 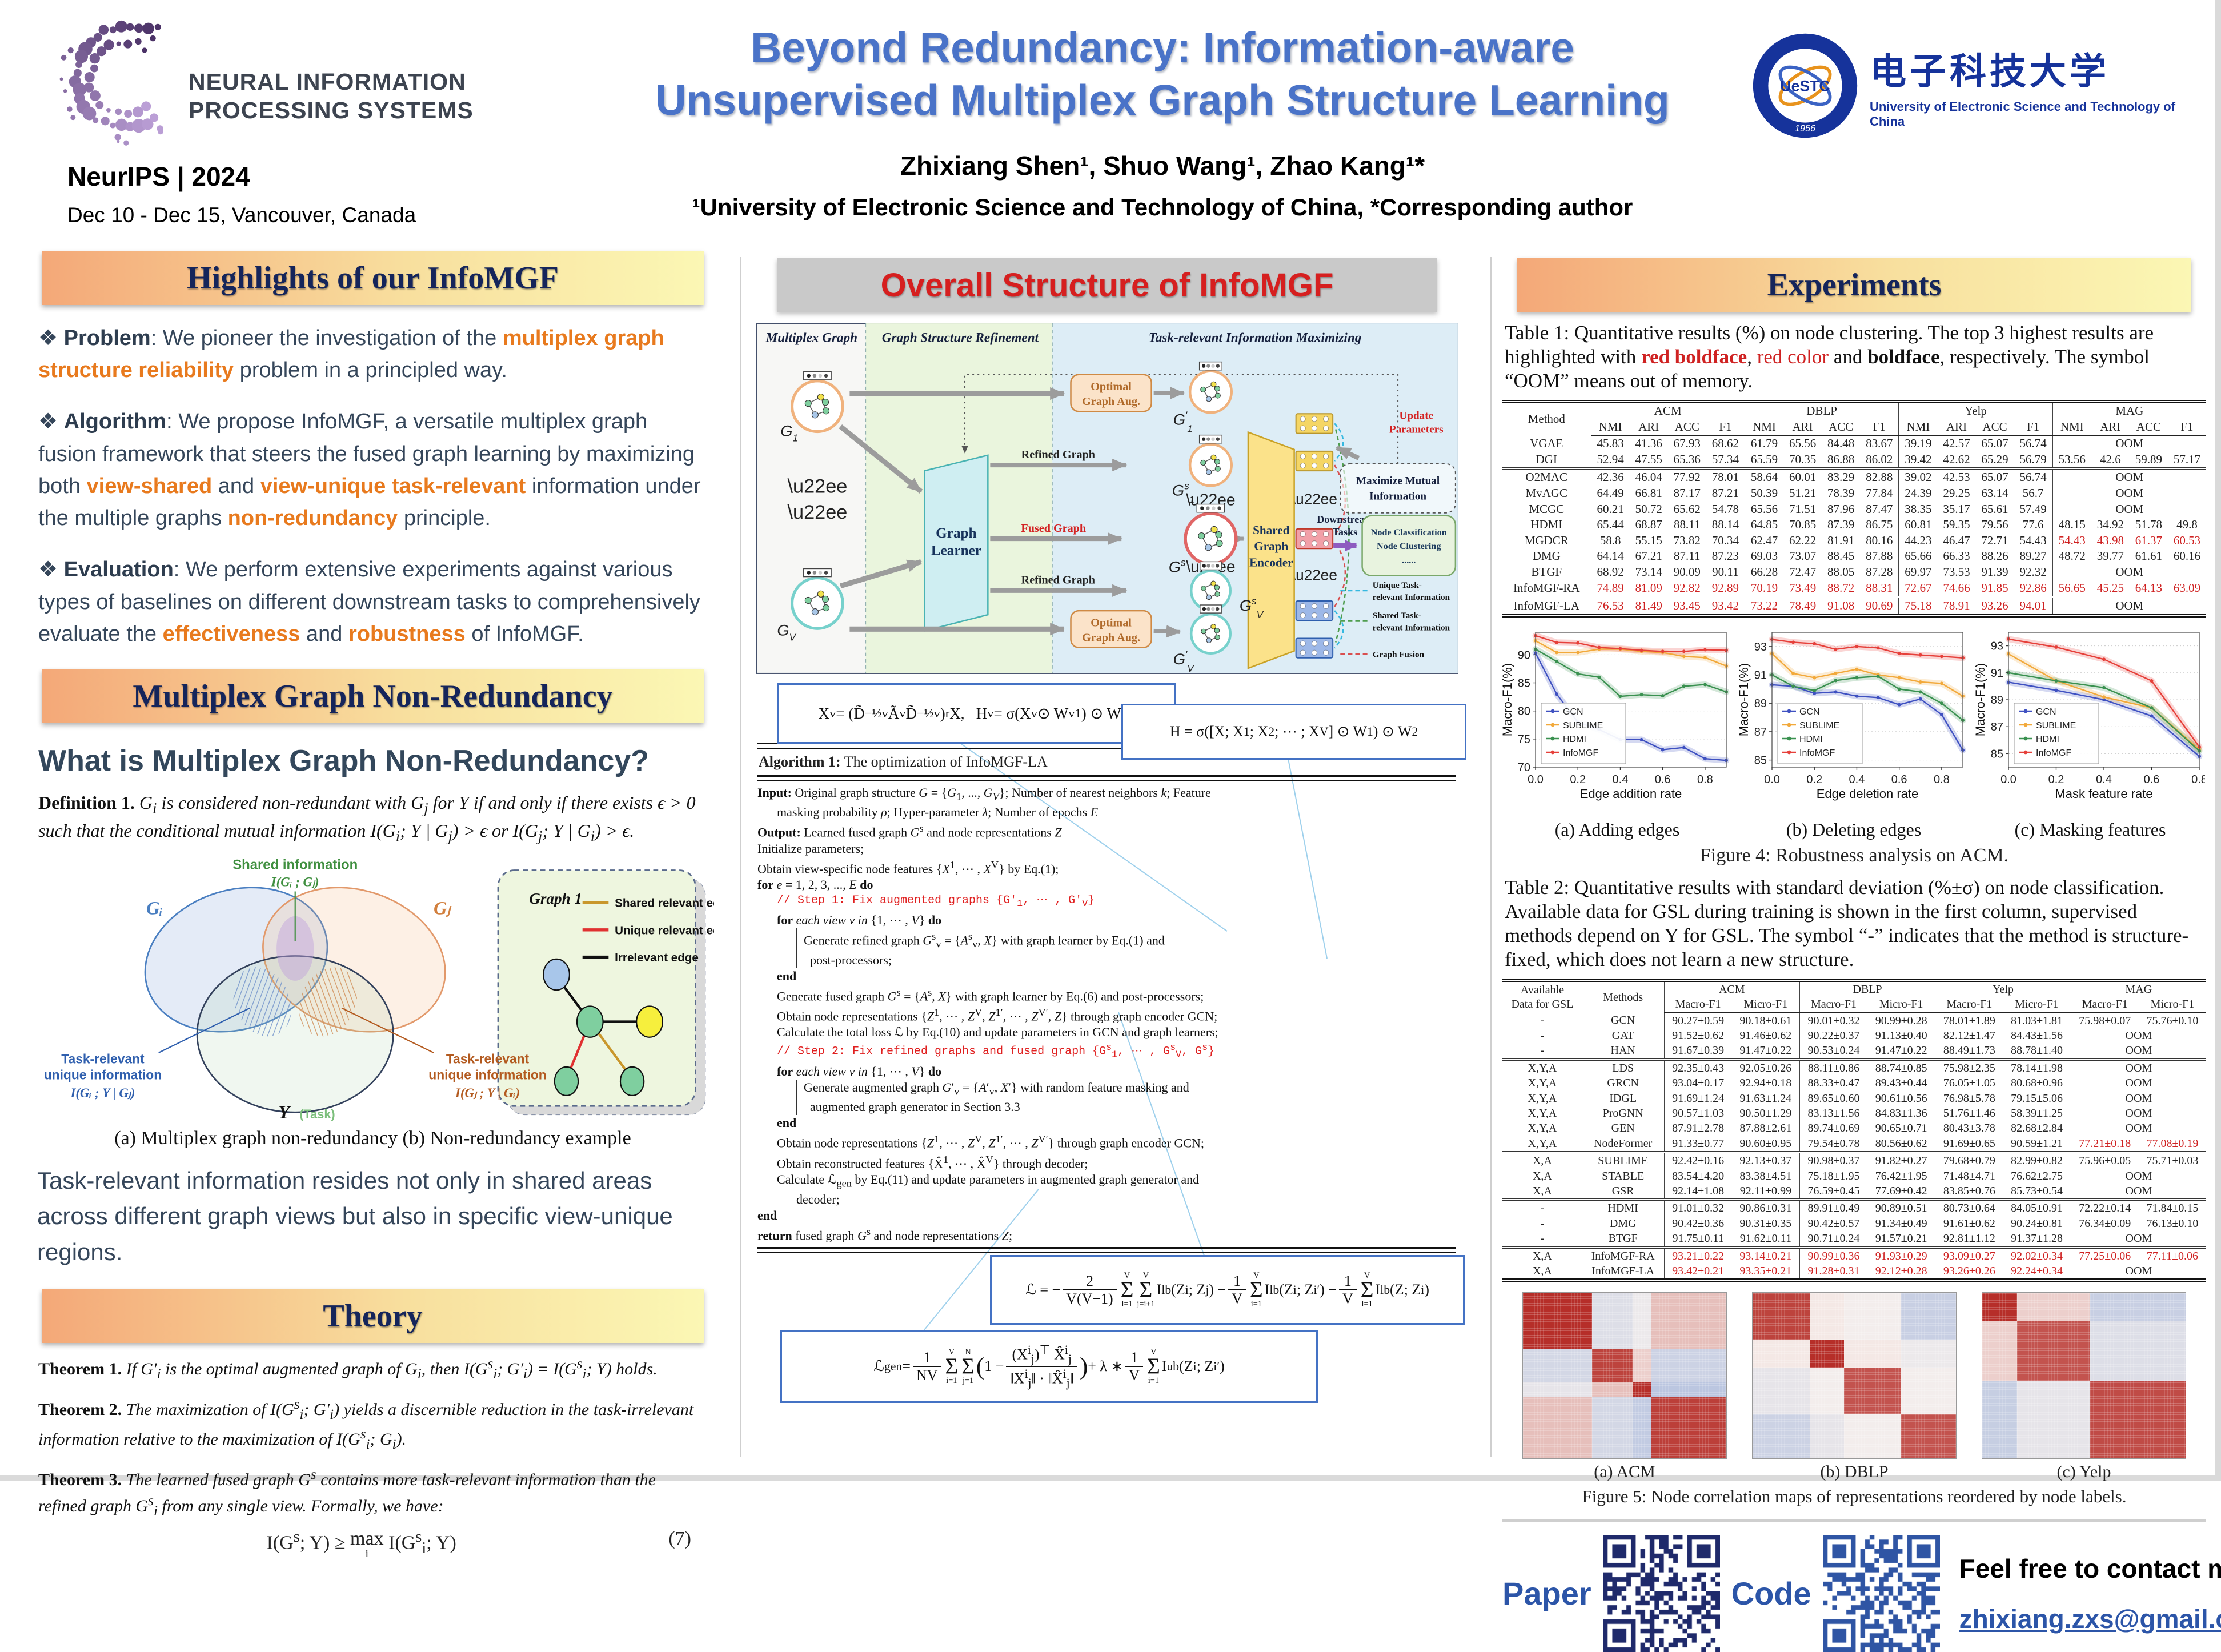 What do you see at coordinates (679, 1538) in the screenshot?
I see `equation-7-number: (7)` at bounding box center [679, 1538].